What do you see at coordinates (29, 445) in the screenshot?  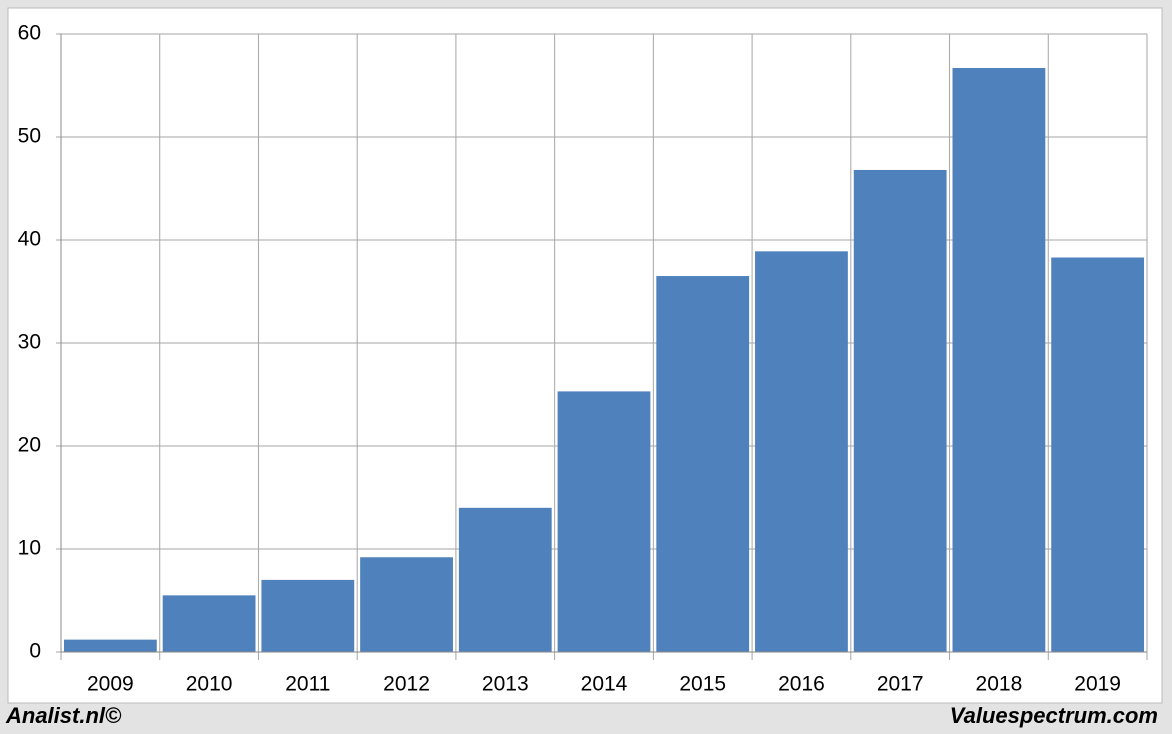 I see `y-tick-label: 20` at bounding box center [29, 445].